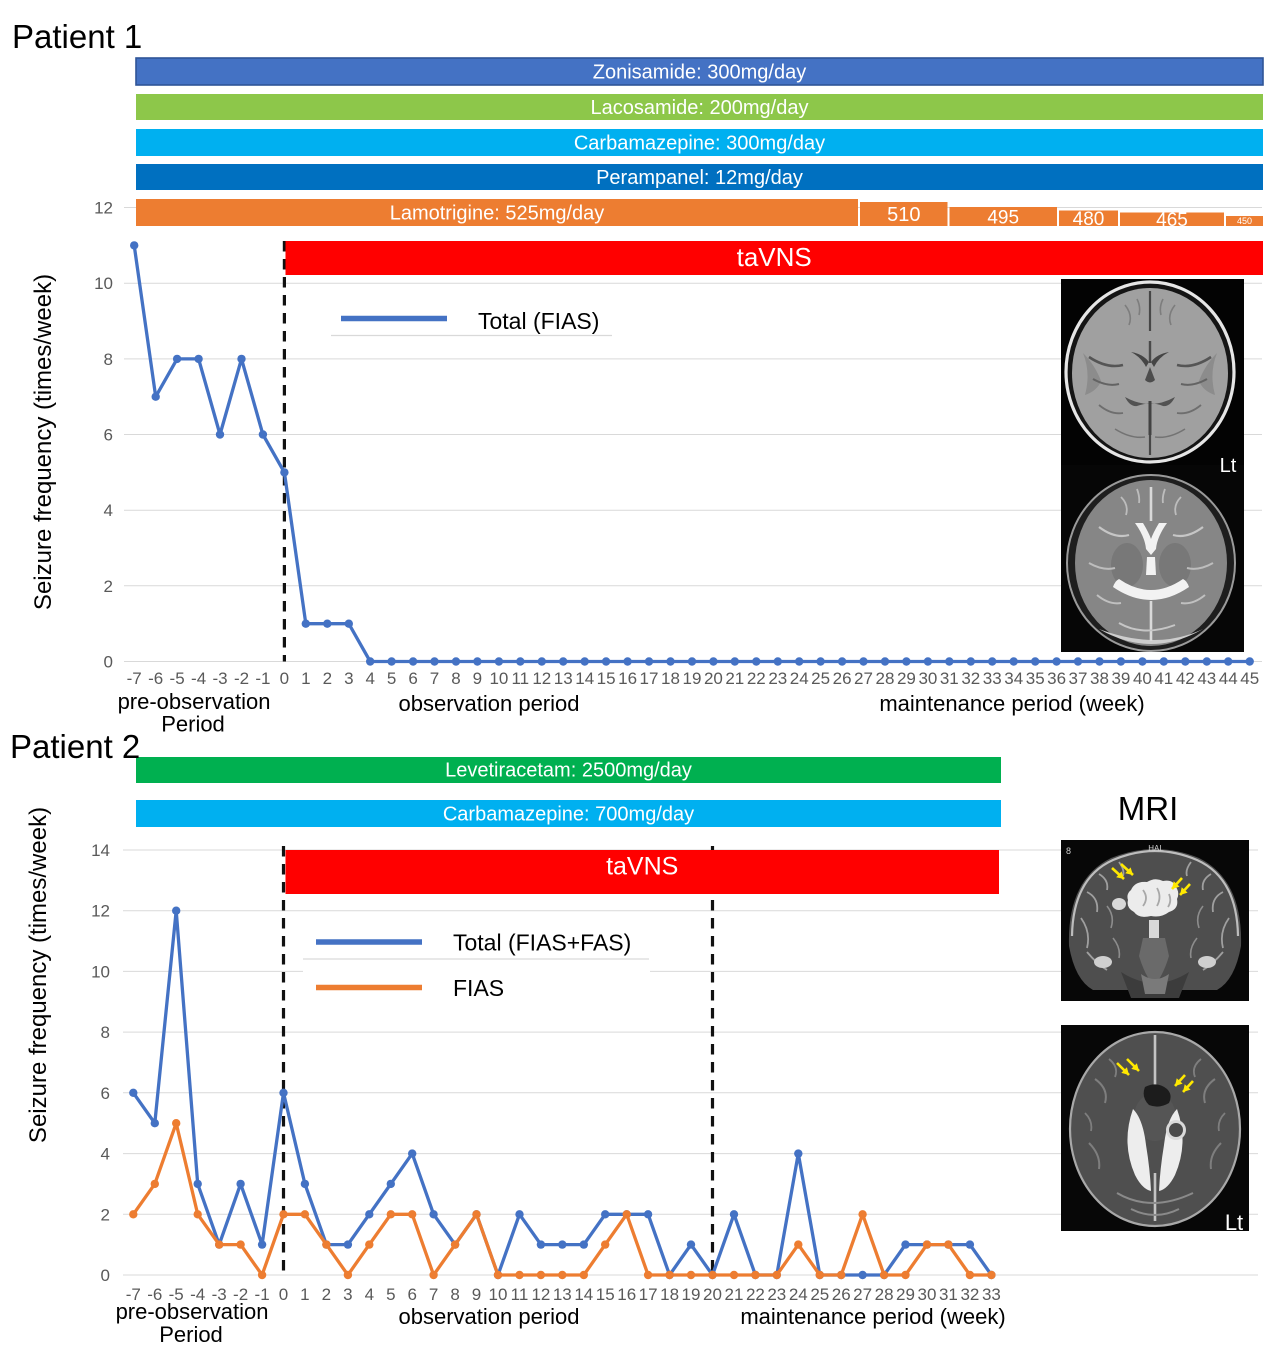 Image resolution: width=1280 pixels, height=1350 pixels. I want to click on svg-text: 38, so click(1099, 678).